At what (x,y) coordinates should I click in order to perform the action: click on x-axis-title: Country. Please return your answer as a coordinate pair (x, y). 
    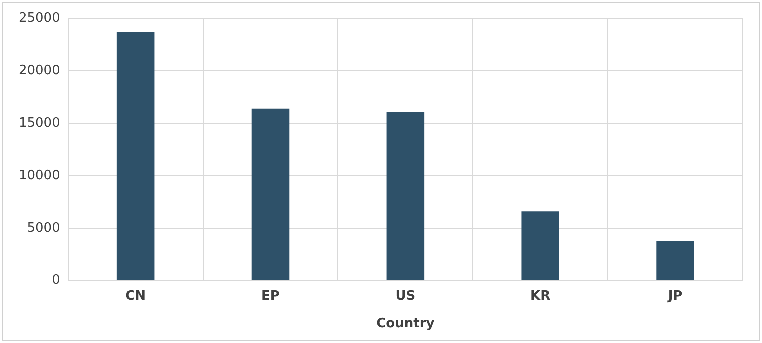
    Looking at the image, I should click on (406, 324).